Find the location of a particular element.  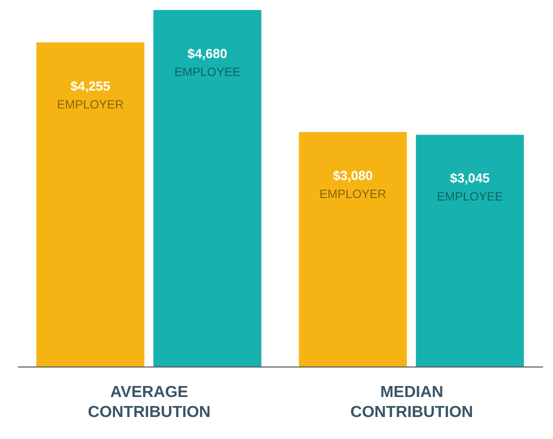

data-label: $4,255 is located at coordinates (90, 86).